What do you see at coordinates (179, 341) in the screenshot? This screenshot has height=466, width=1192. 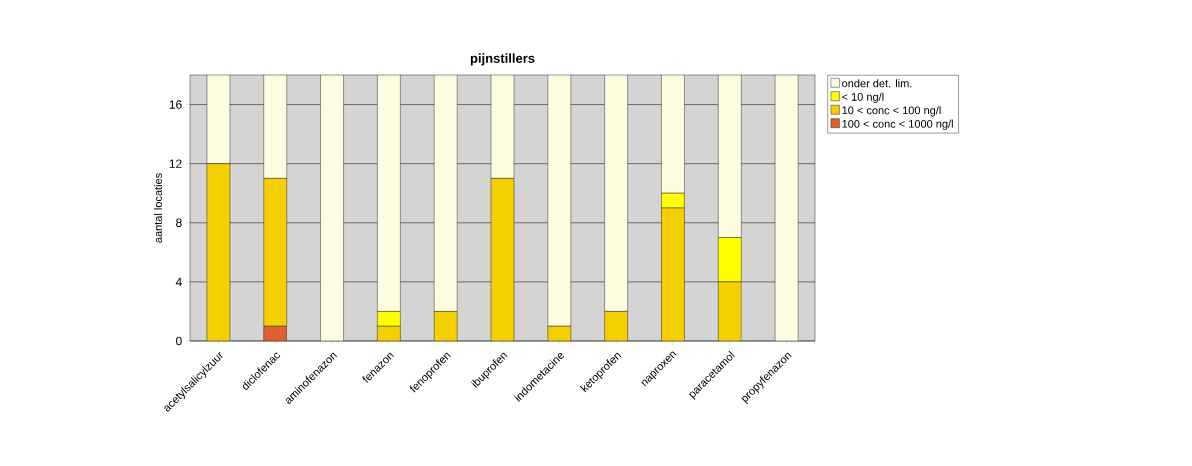 I see `y-tick-label: 0` at bounding box center [179, 341].